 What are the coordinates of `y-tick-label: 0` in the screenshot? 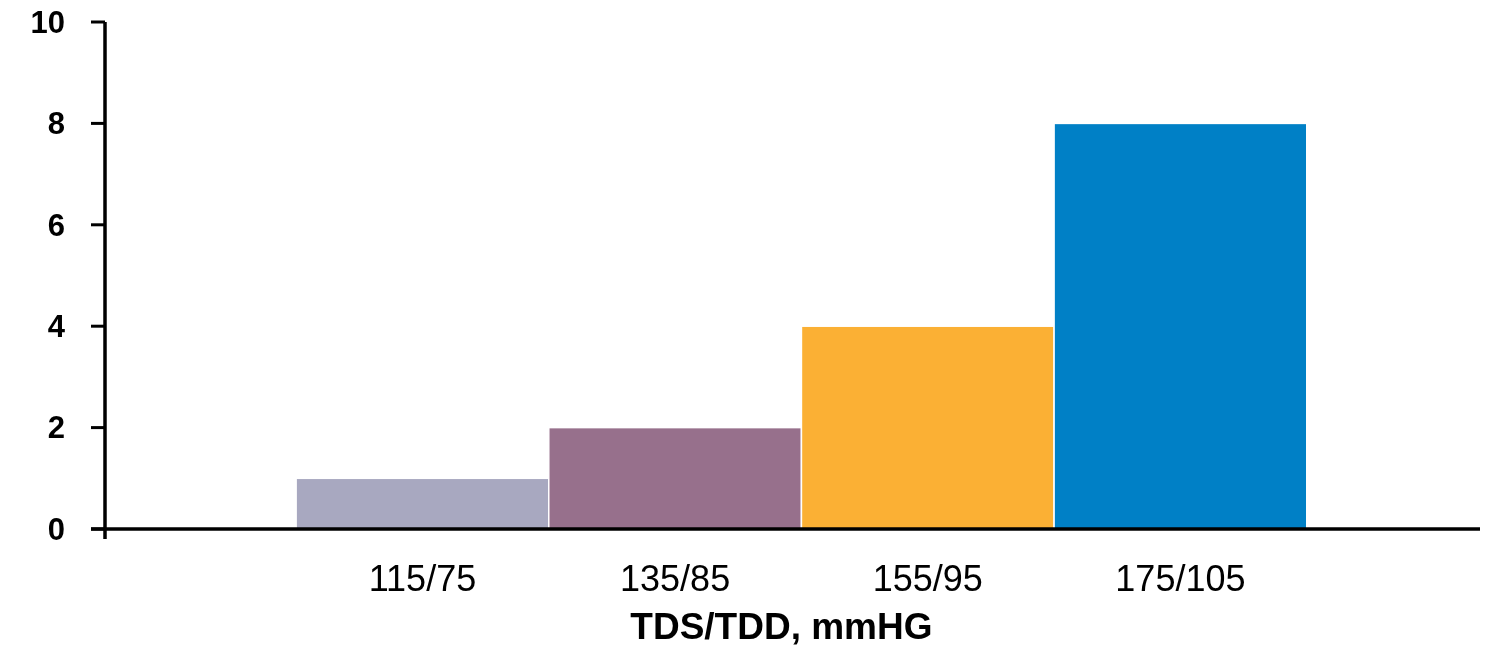 It's located at (56, 529).